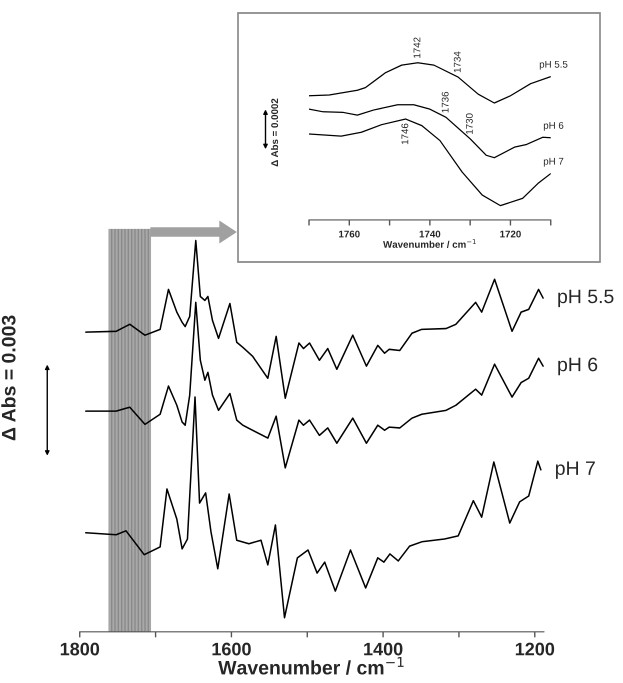 The image size is (623, 683). I want to click on x-tick-label: 1600, so click(231, 649).